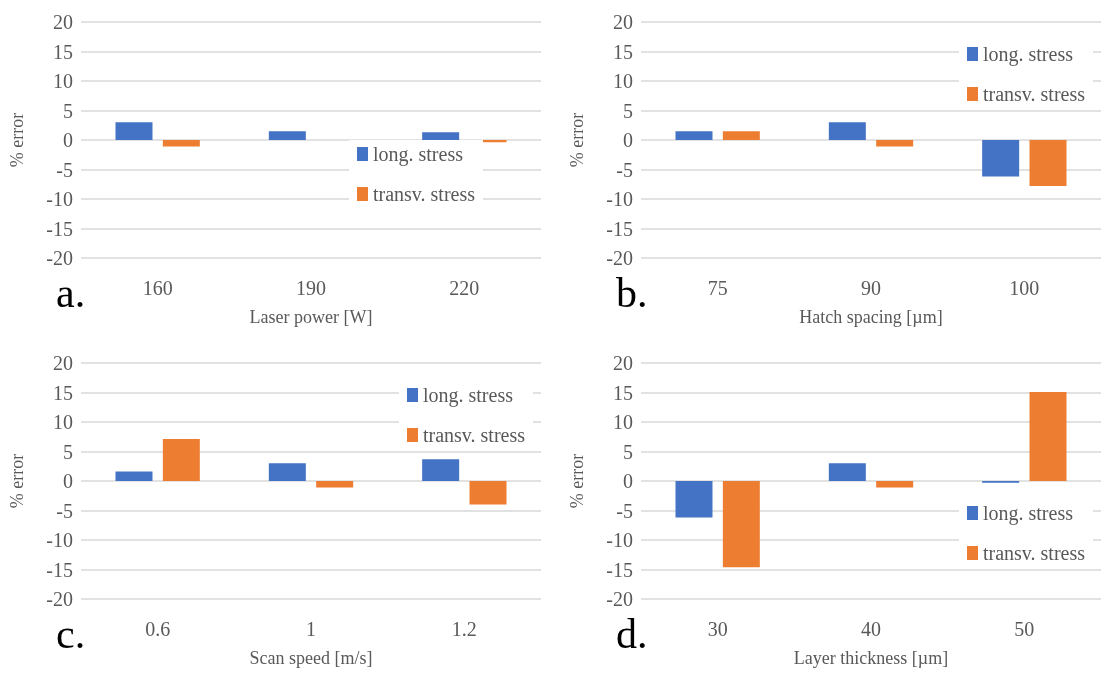  Describe the element at coordinates (717, 288) in the screenshot. I see `x-tick-label: 75` at that location.